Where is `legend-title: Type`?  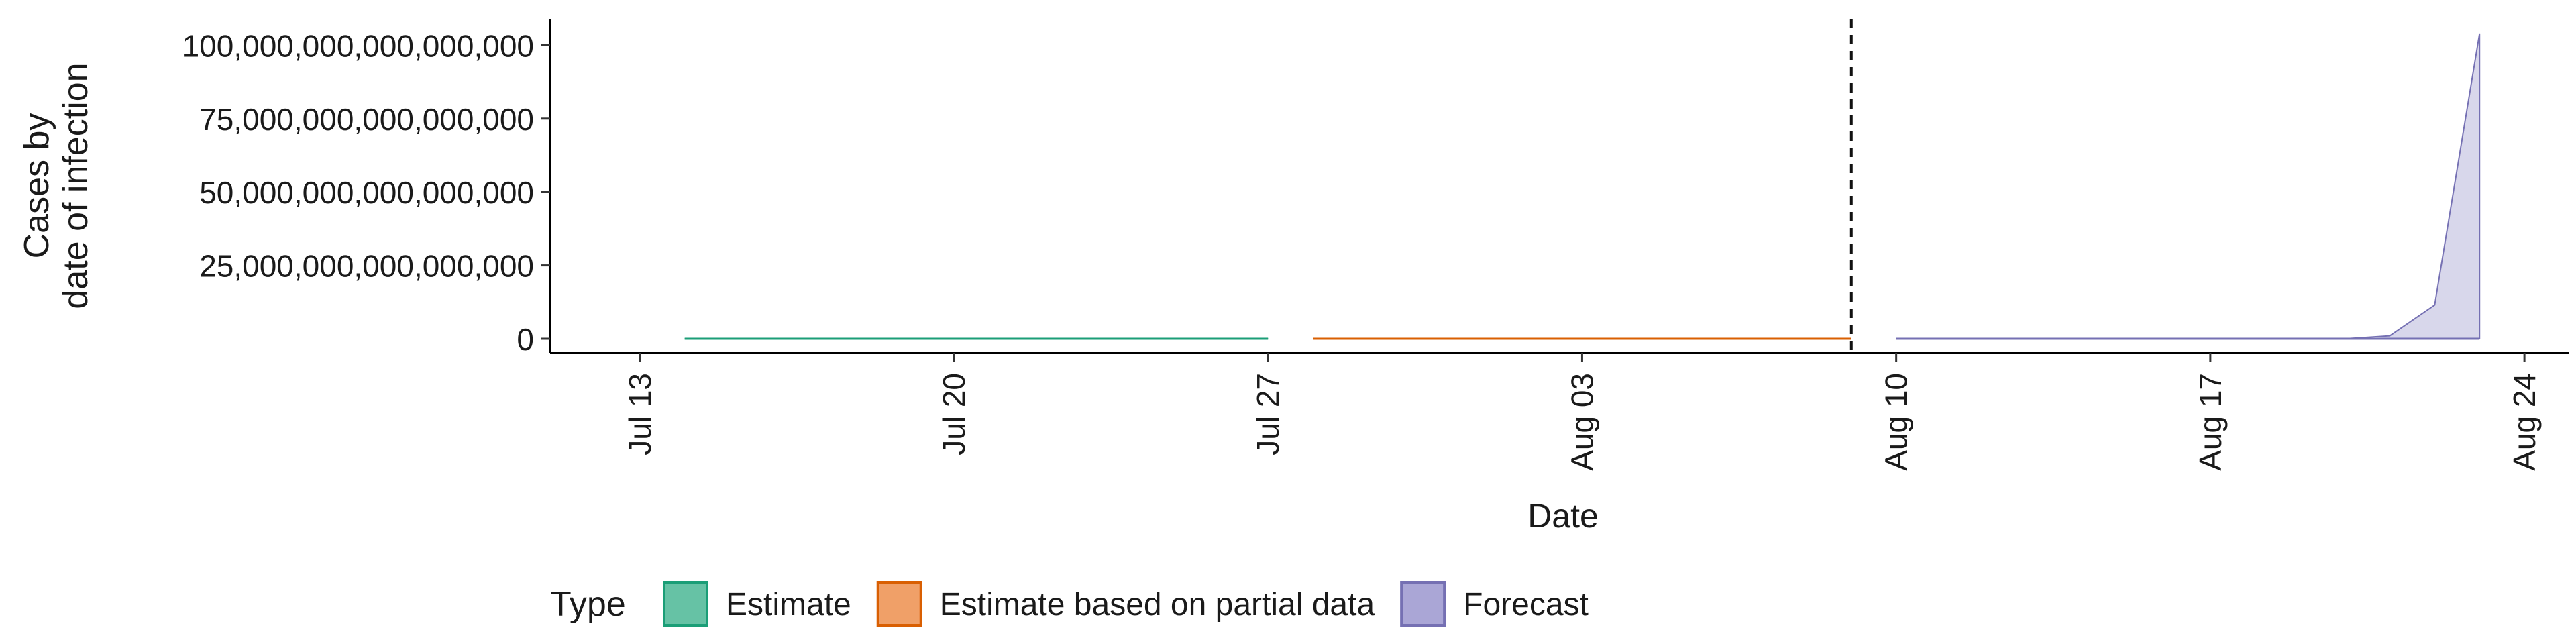
legend-title: Type is located at coordinates (588, 604).